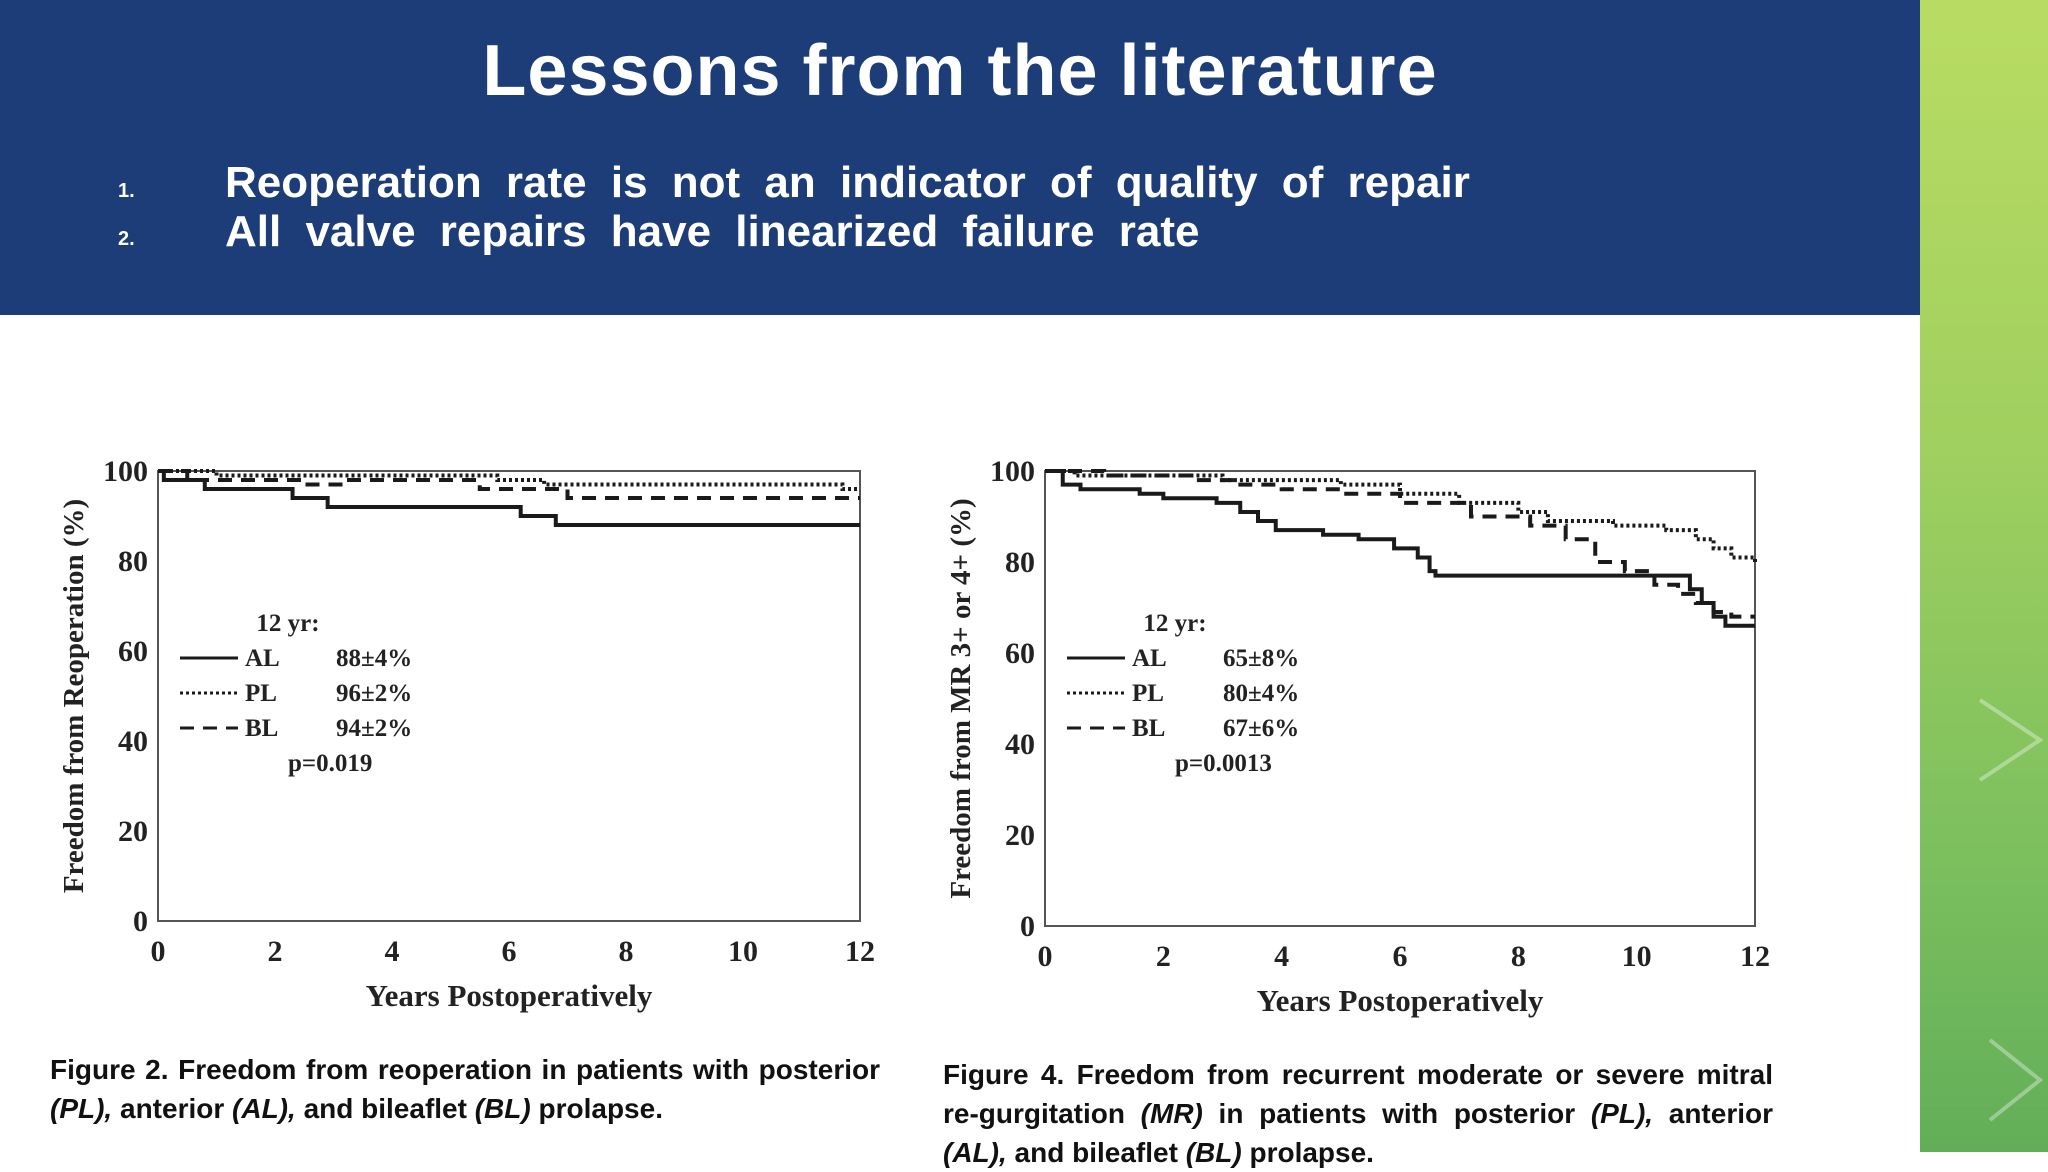 This screenshot has height=1172, width=2048. Describe the element at coordinates (2011, 910) in the screenshot. I see `decorative-chevron-icon` at that location.